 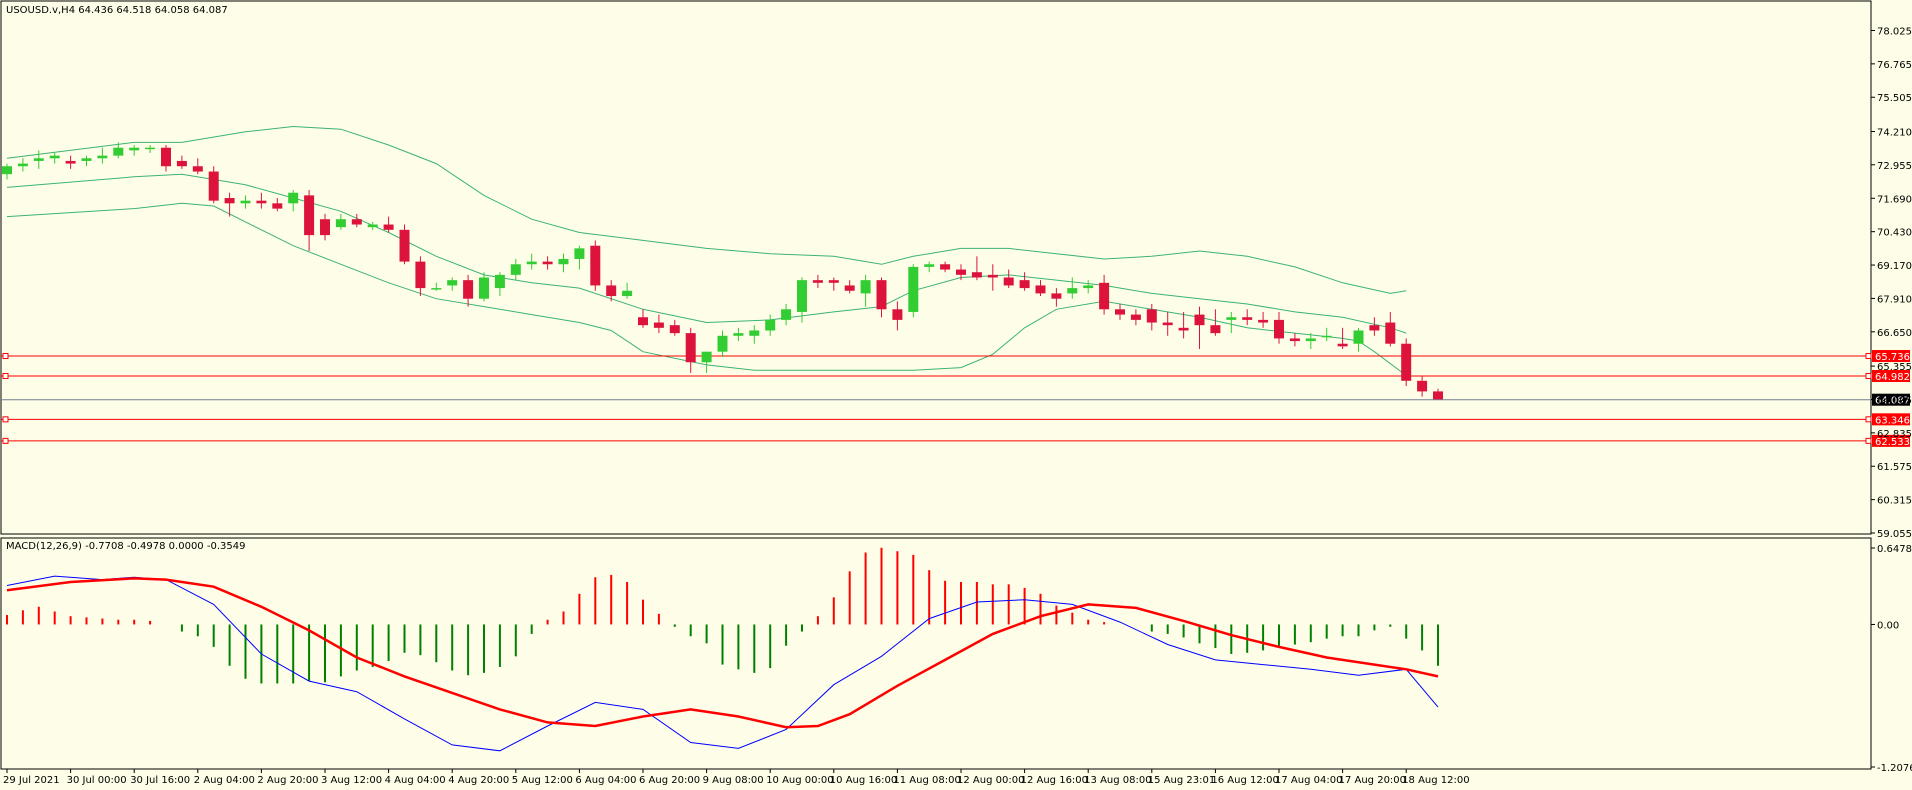 I want to click on time-tick-label: 9 Aug 08:00, so click(x=733, y=780).